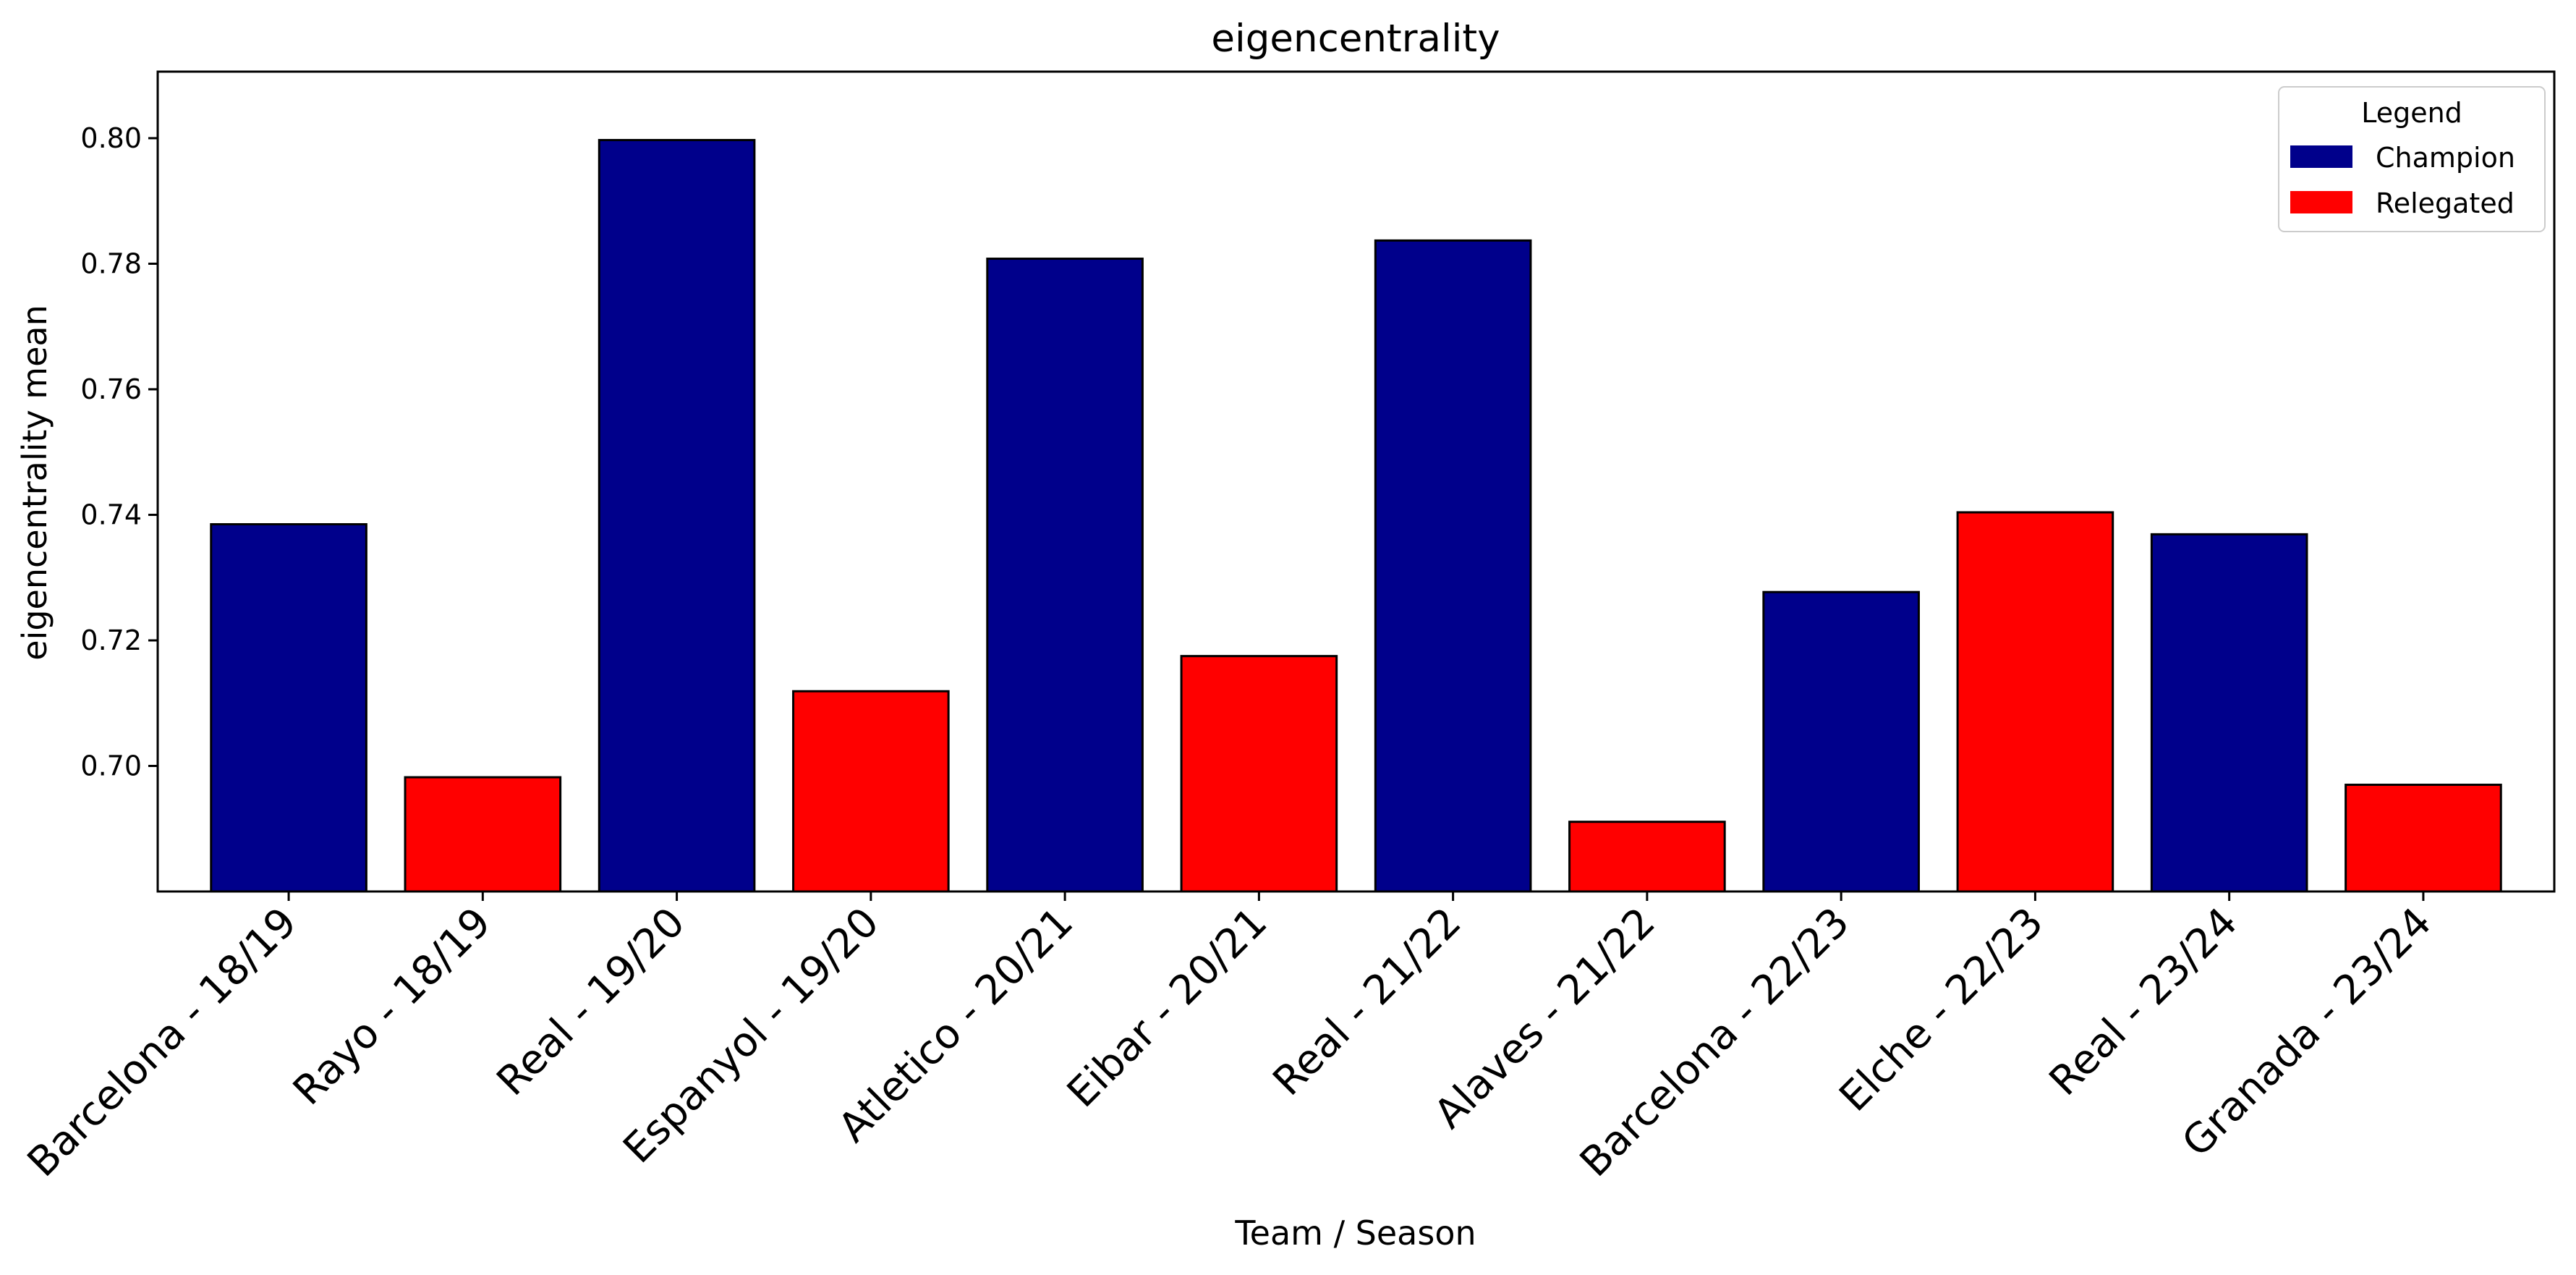  What do you see at coordinates (2445, 158) in the screenshot?
I see `legend-label-champion: Champion` at bounding box center [2445, 158].